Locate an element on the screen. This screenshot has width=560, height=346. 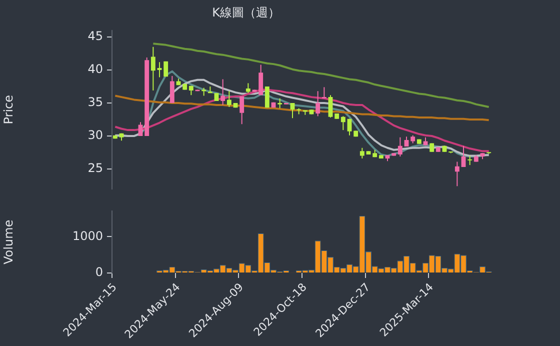
y-tick-label: 25 is located at coordinates (95, 168).